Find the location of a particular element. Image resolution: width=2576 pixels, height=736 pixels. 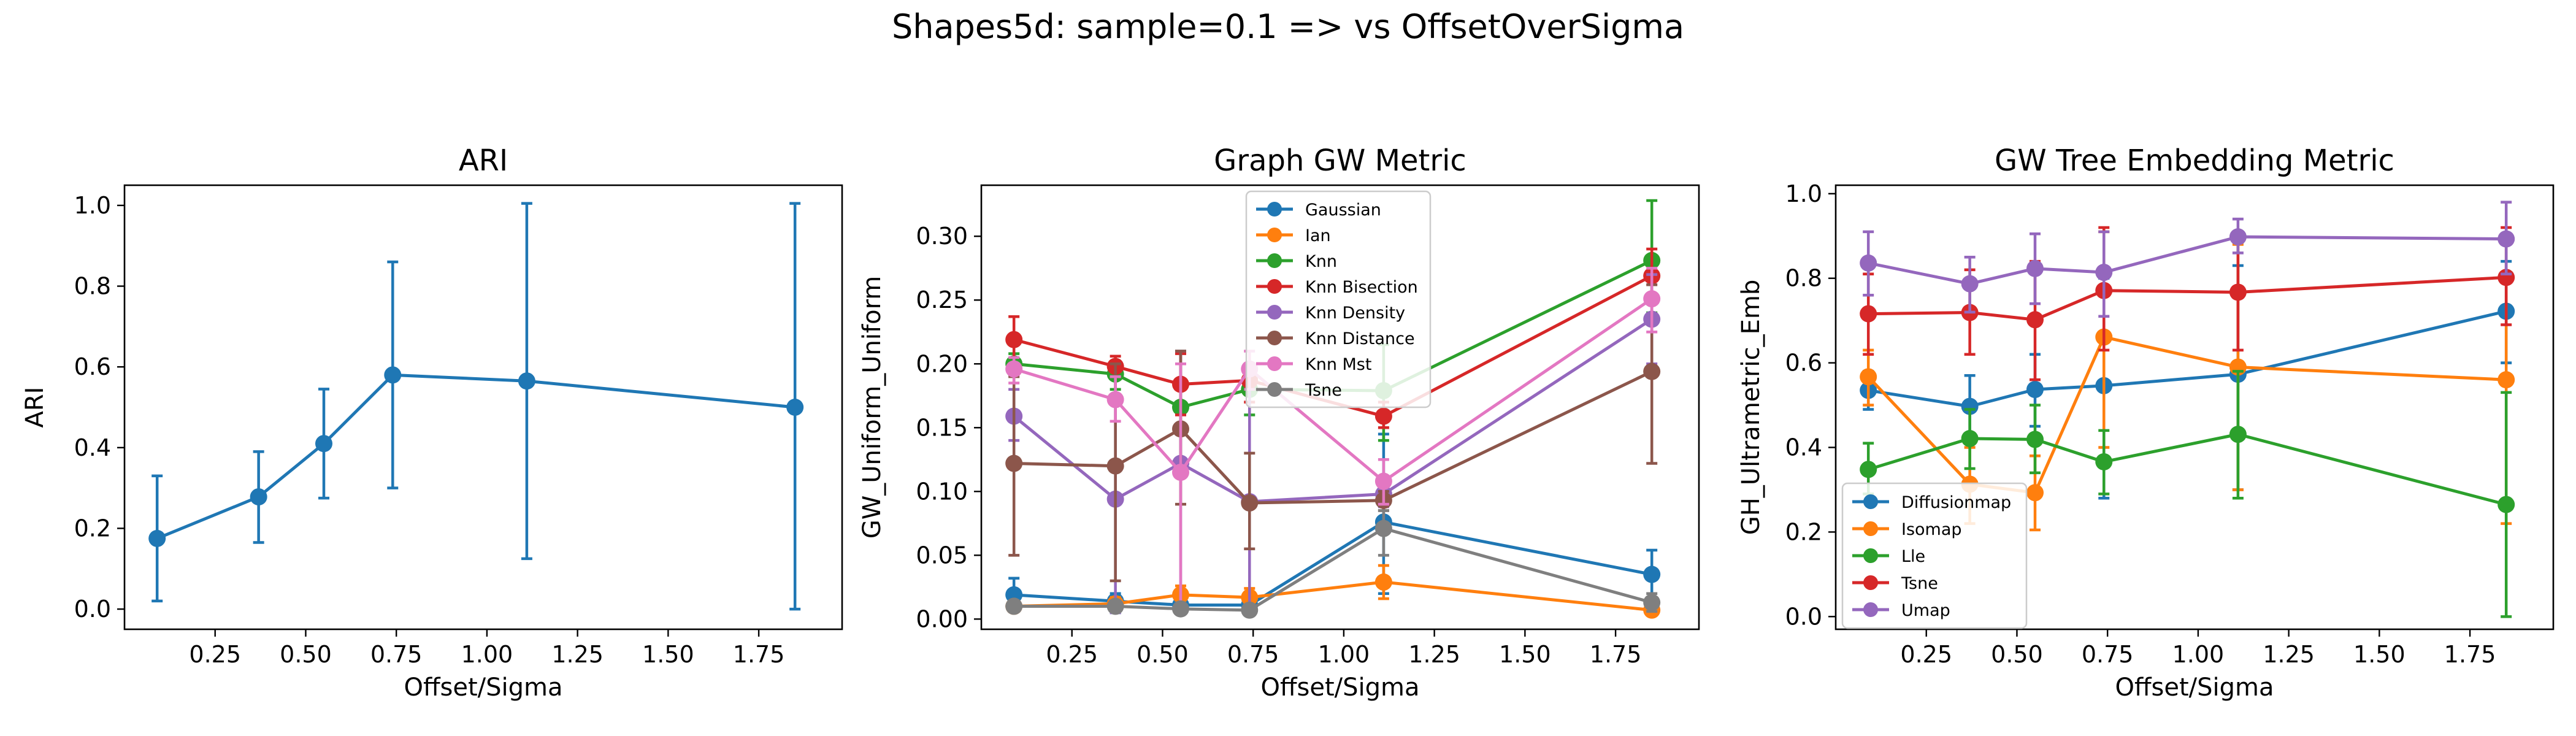

x-tick-label: 0.50 is located at coordinates (306, 654).